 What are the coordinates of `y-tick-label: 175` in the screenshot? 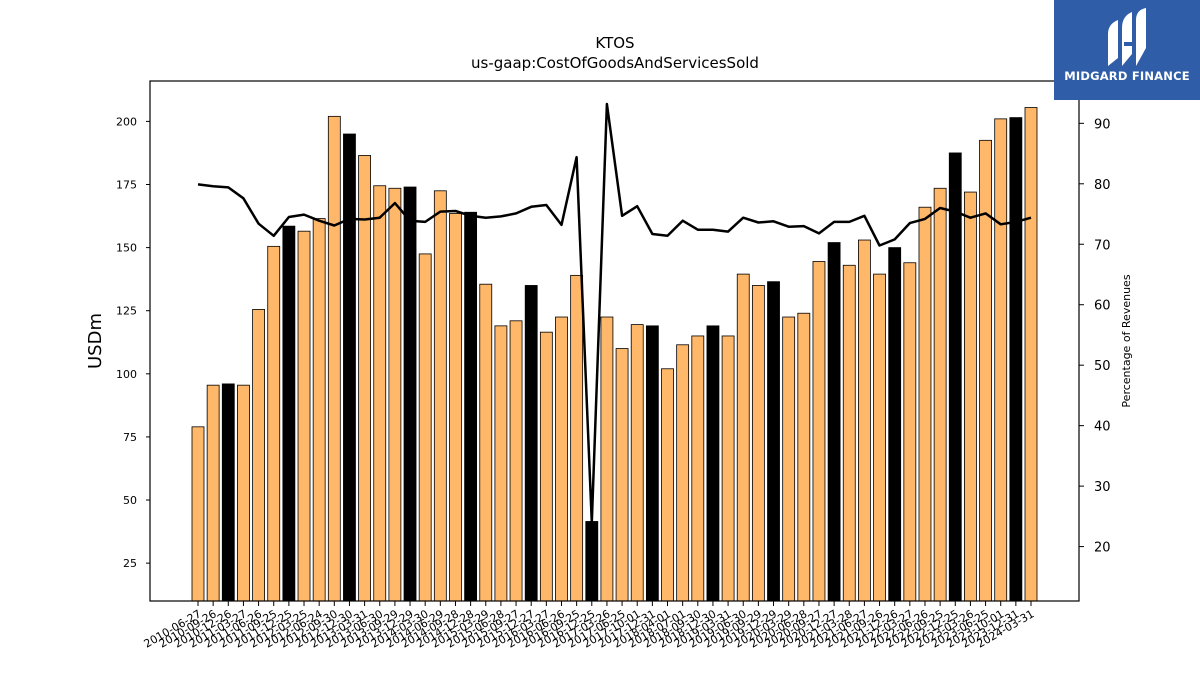 It's located at (126, 184).